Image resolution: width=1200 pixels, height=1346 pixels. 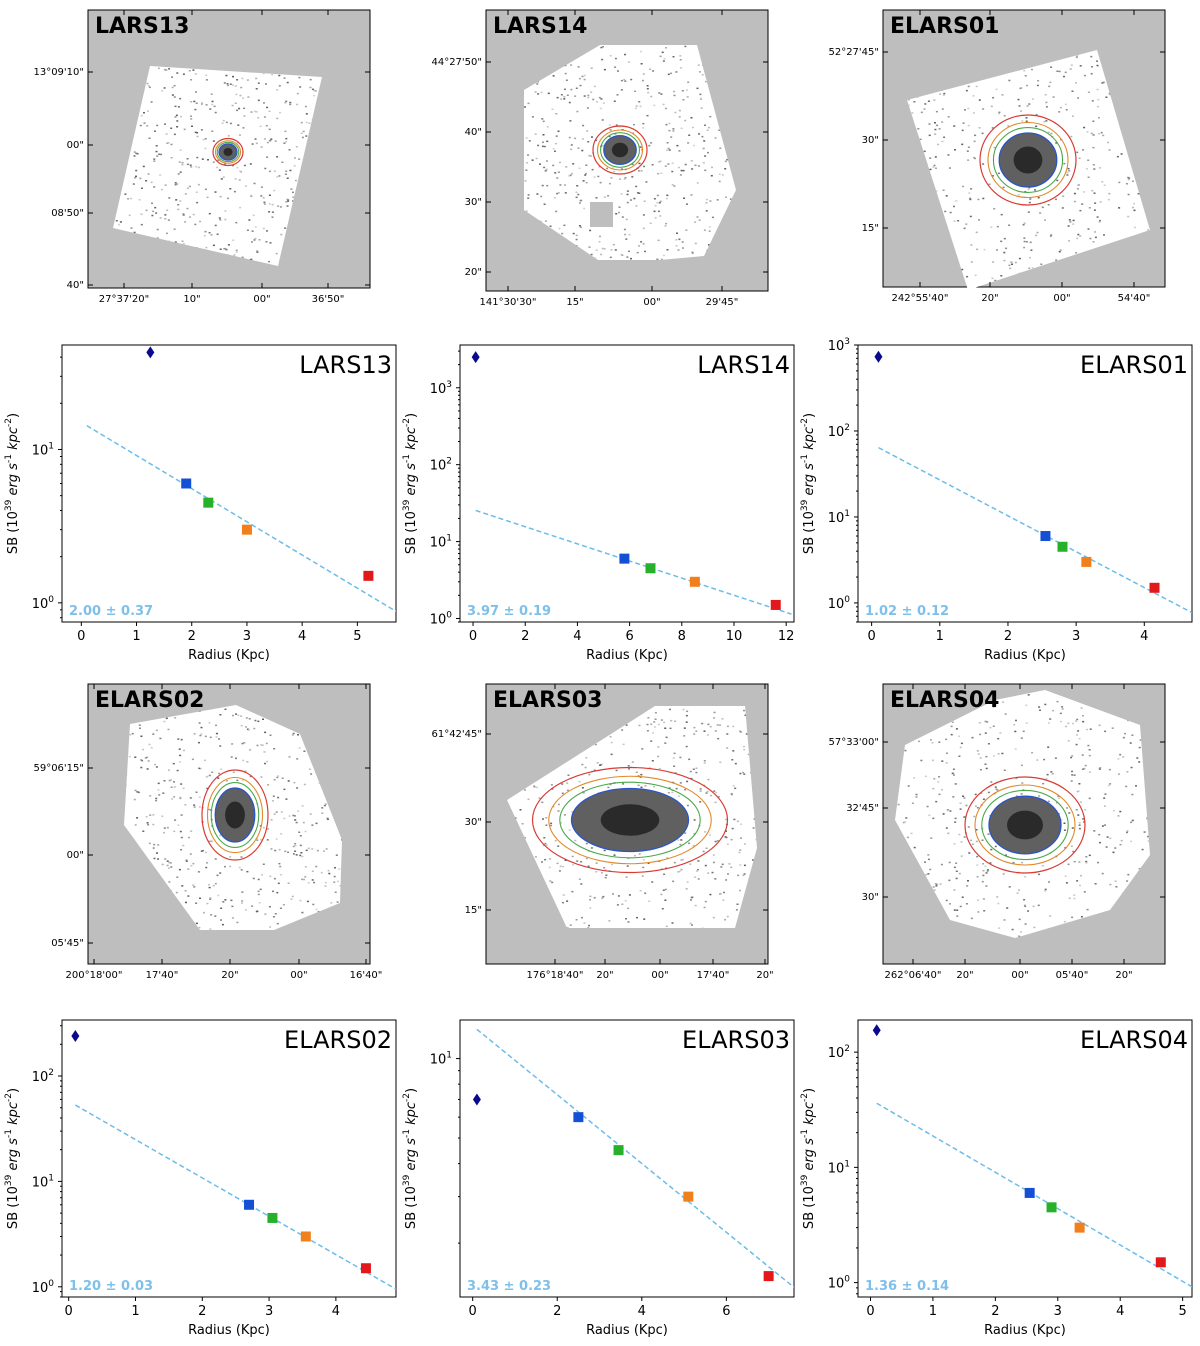 What do you see at coordinates (862, 808) in the screenshot?
I see `y-tick-label: 32'45"` at bounding box center [862, 808].